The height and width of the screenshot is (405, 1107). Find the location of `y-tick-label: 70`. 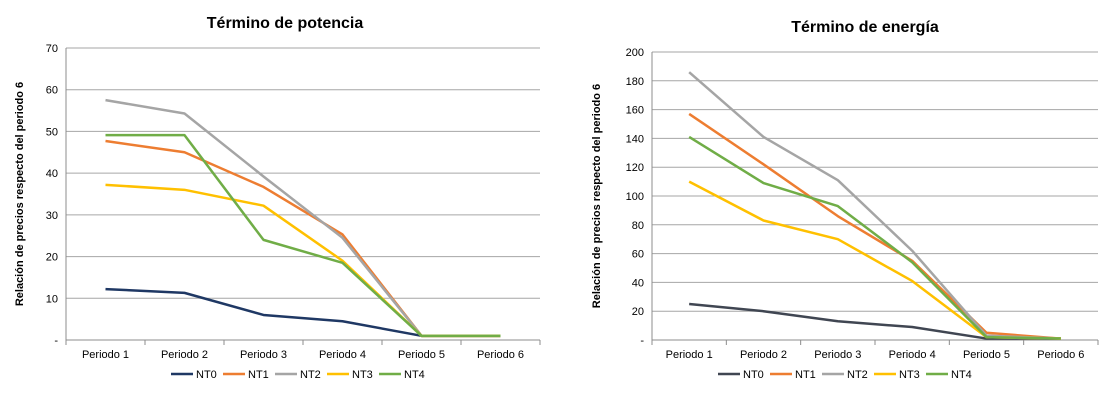

y-tick-label: 70 is located at coordinates (52, 49).